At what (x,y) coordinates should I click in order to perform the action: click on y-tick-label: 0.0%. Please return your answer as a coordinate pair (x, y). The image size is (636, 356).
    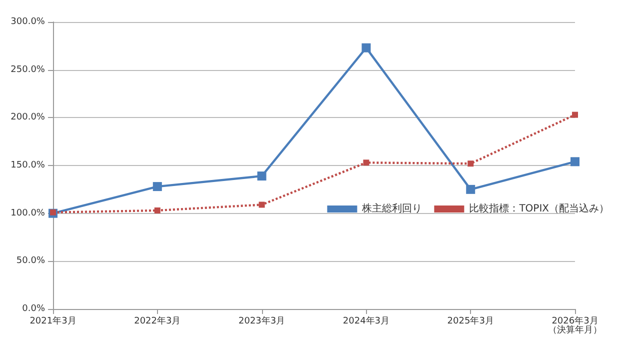
    Looking at the image, I should click on (34, 309).